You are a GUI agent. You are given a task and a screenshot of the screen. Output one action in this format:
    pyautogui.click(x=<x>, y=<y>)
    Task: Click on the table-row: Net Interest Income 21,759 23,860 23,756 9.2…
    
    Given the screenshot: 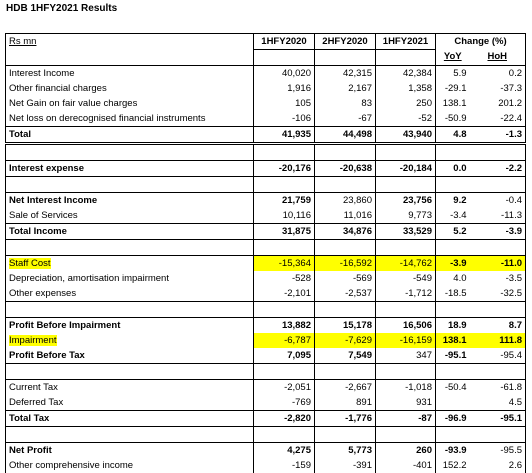 What is the action you would take?
    pyautogui.click(x=265, y=200)
    